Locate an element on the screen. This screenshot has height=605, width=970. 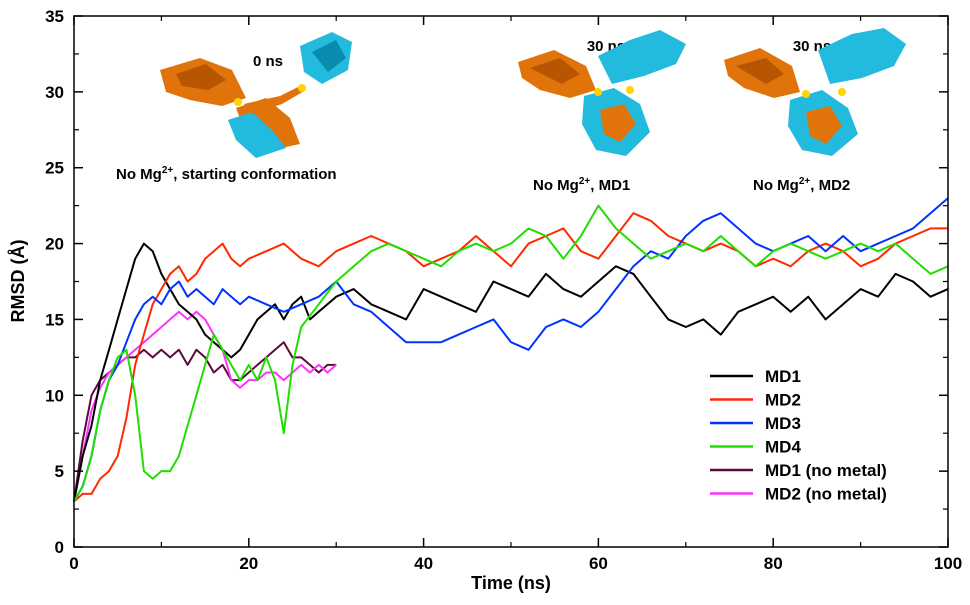
snapshot-30ns-md2: 30 ns No Mg2+, MD2 is located at coordinates (815, 111).